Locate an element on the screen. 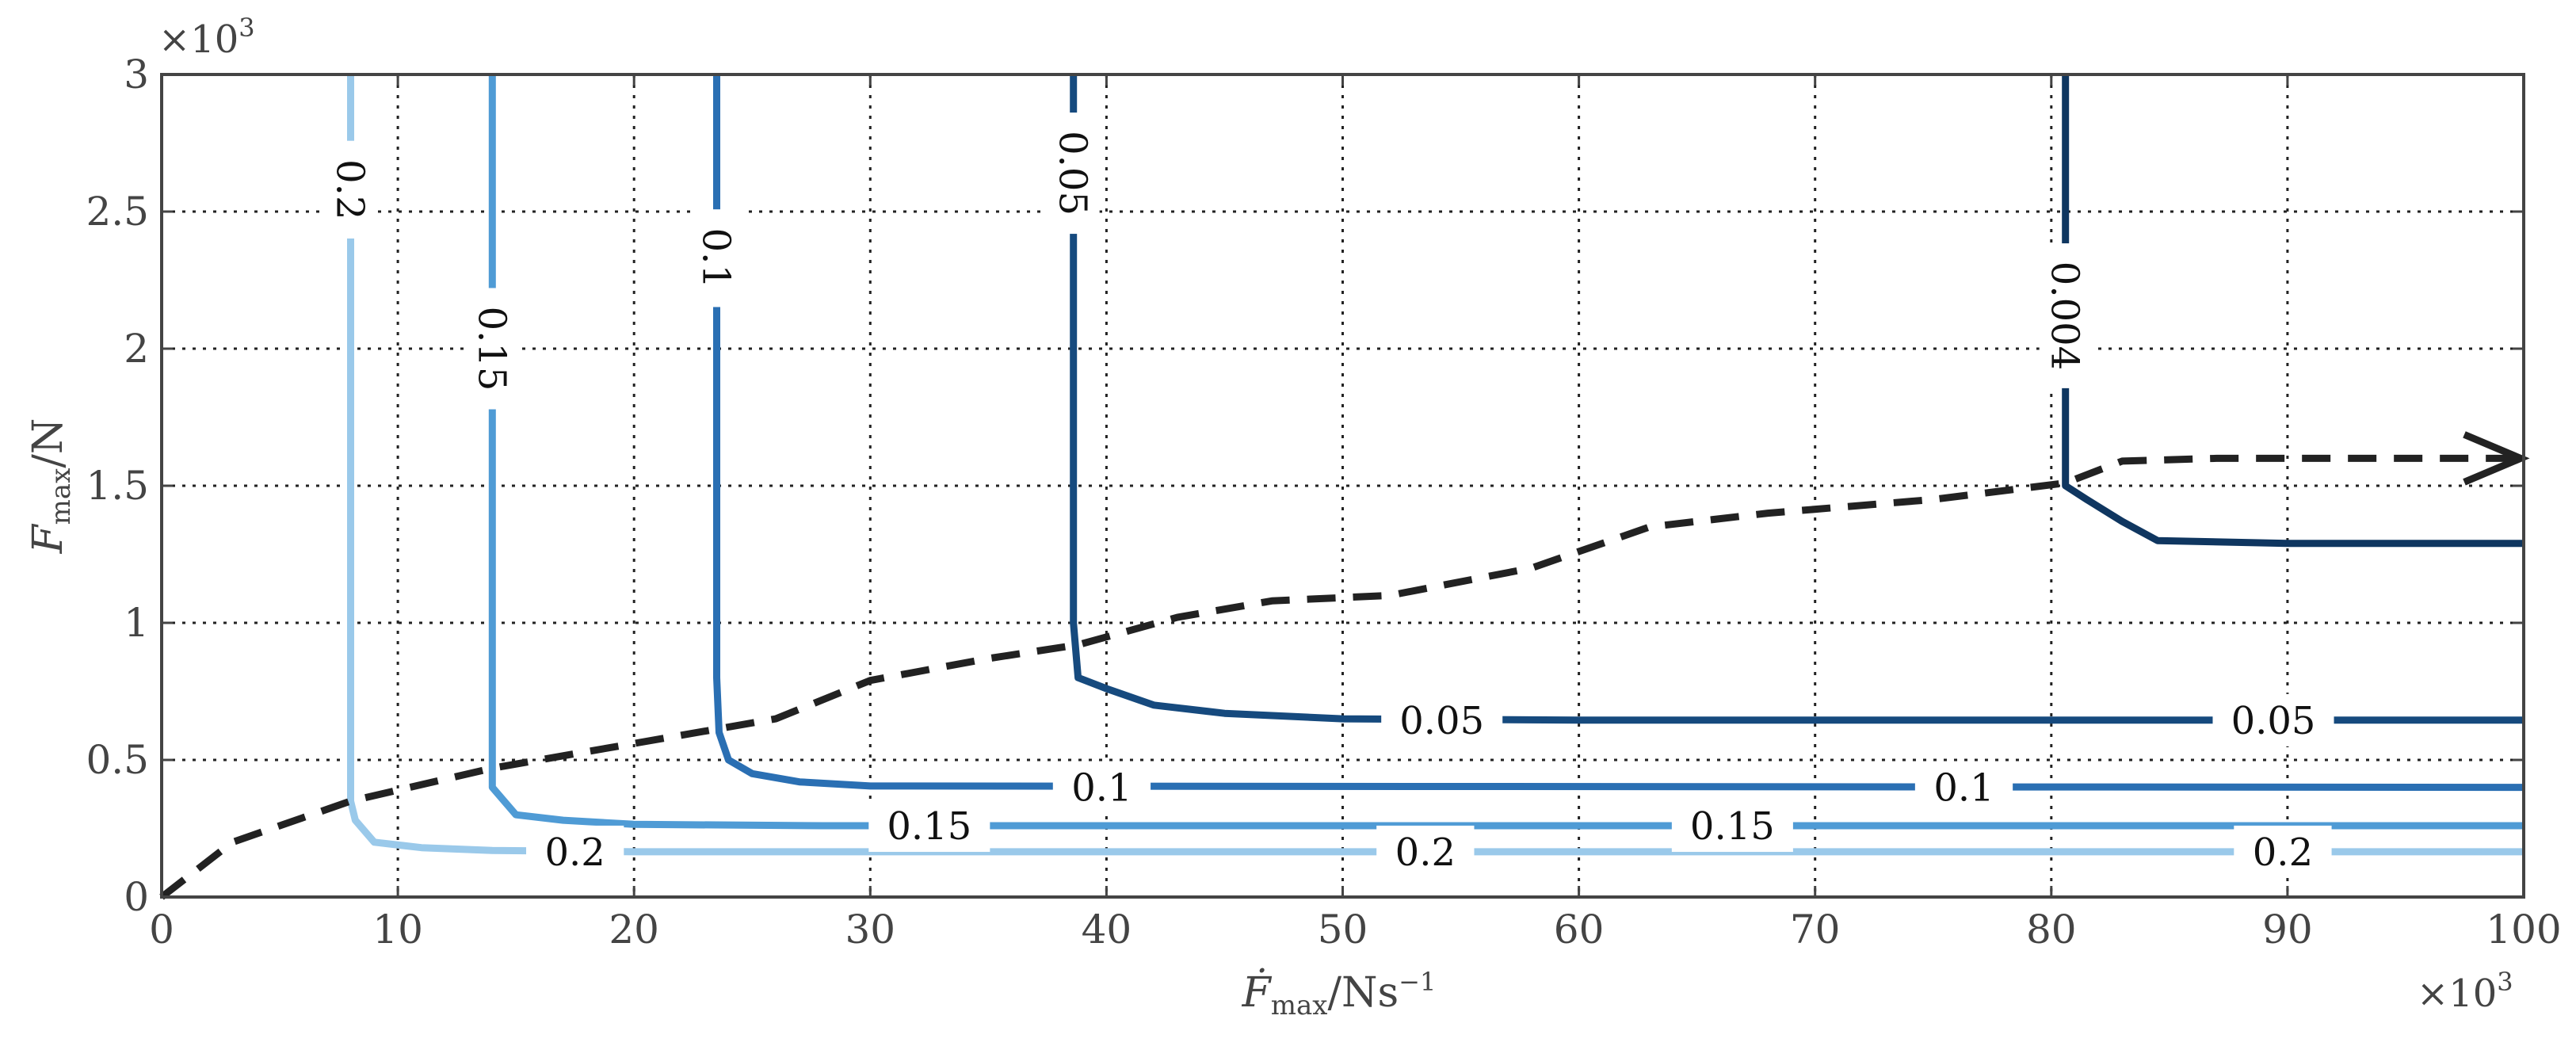 The width and height of the screenshot is (2576, 1046). x-multiplier: ×10³ is located at coordinates (2465, 991).